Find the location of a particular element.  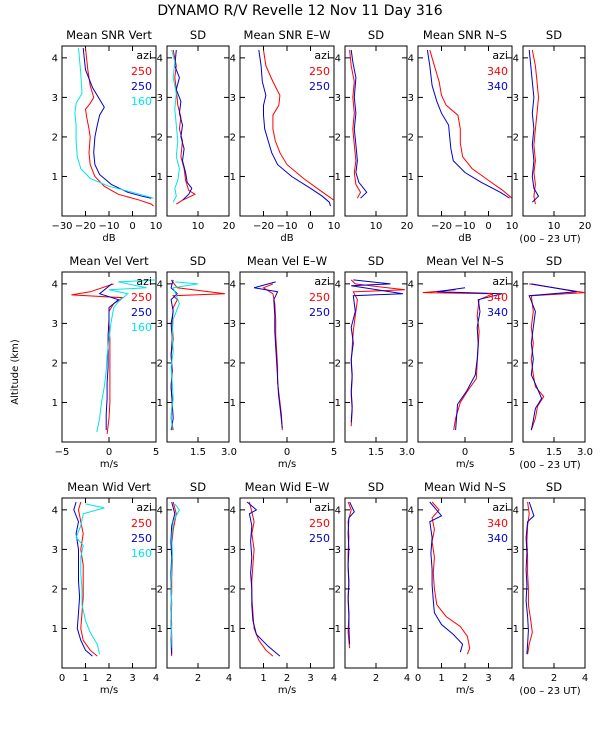

figure-title: DYNAMO R/V Revelle 12 Nov 11 Day 316 is located at coordinates (299, 11).